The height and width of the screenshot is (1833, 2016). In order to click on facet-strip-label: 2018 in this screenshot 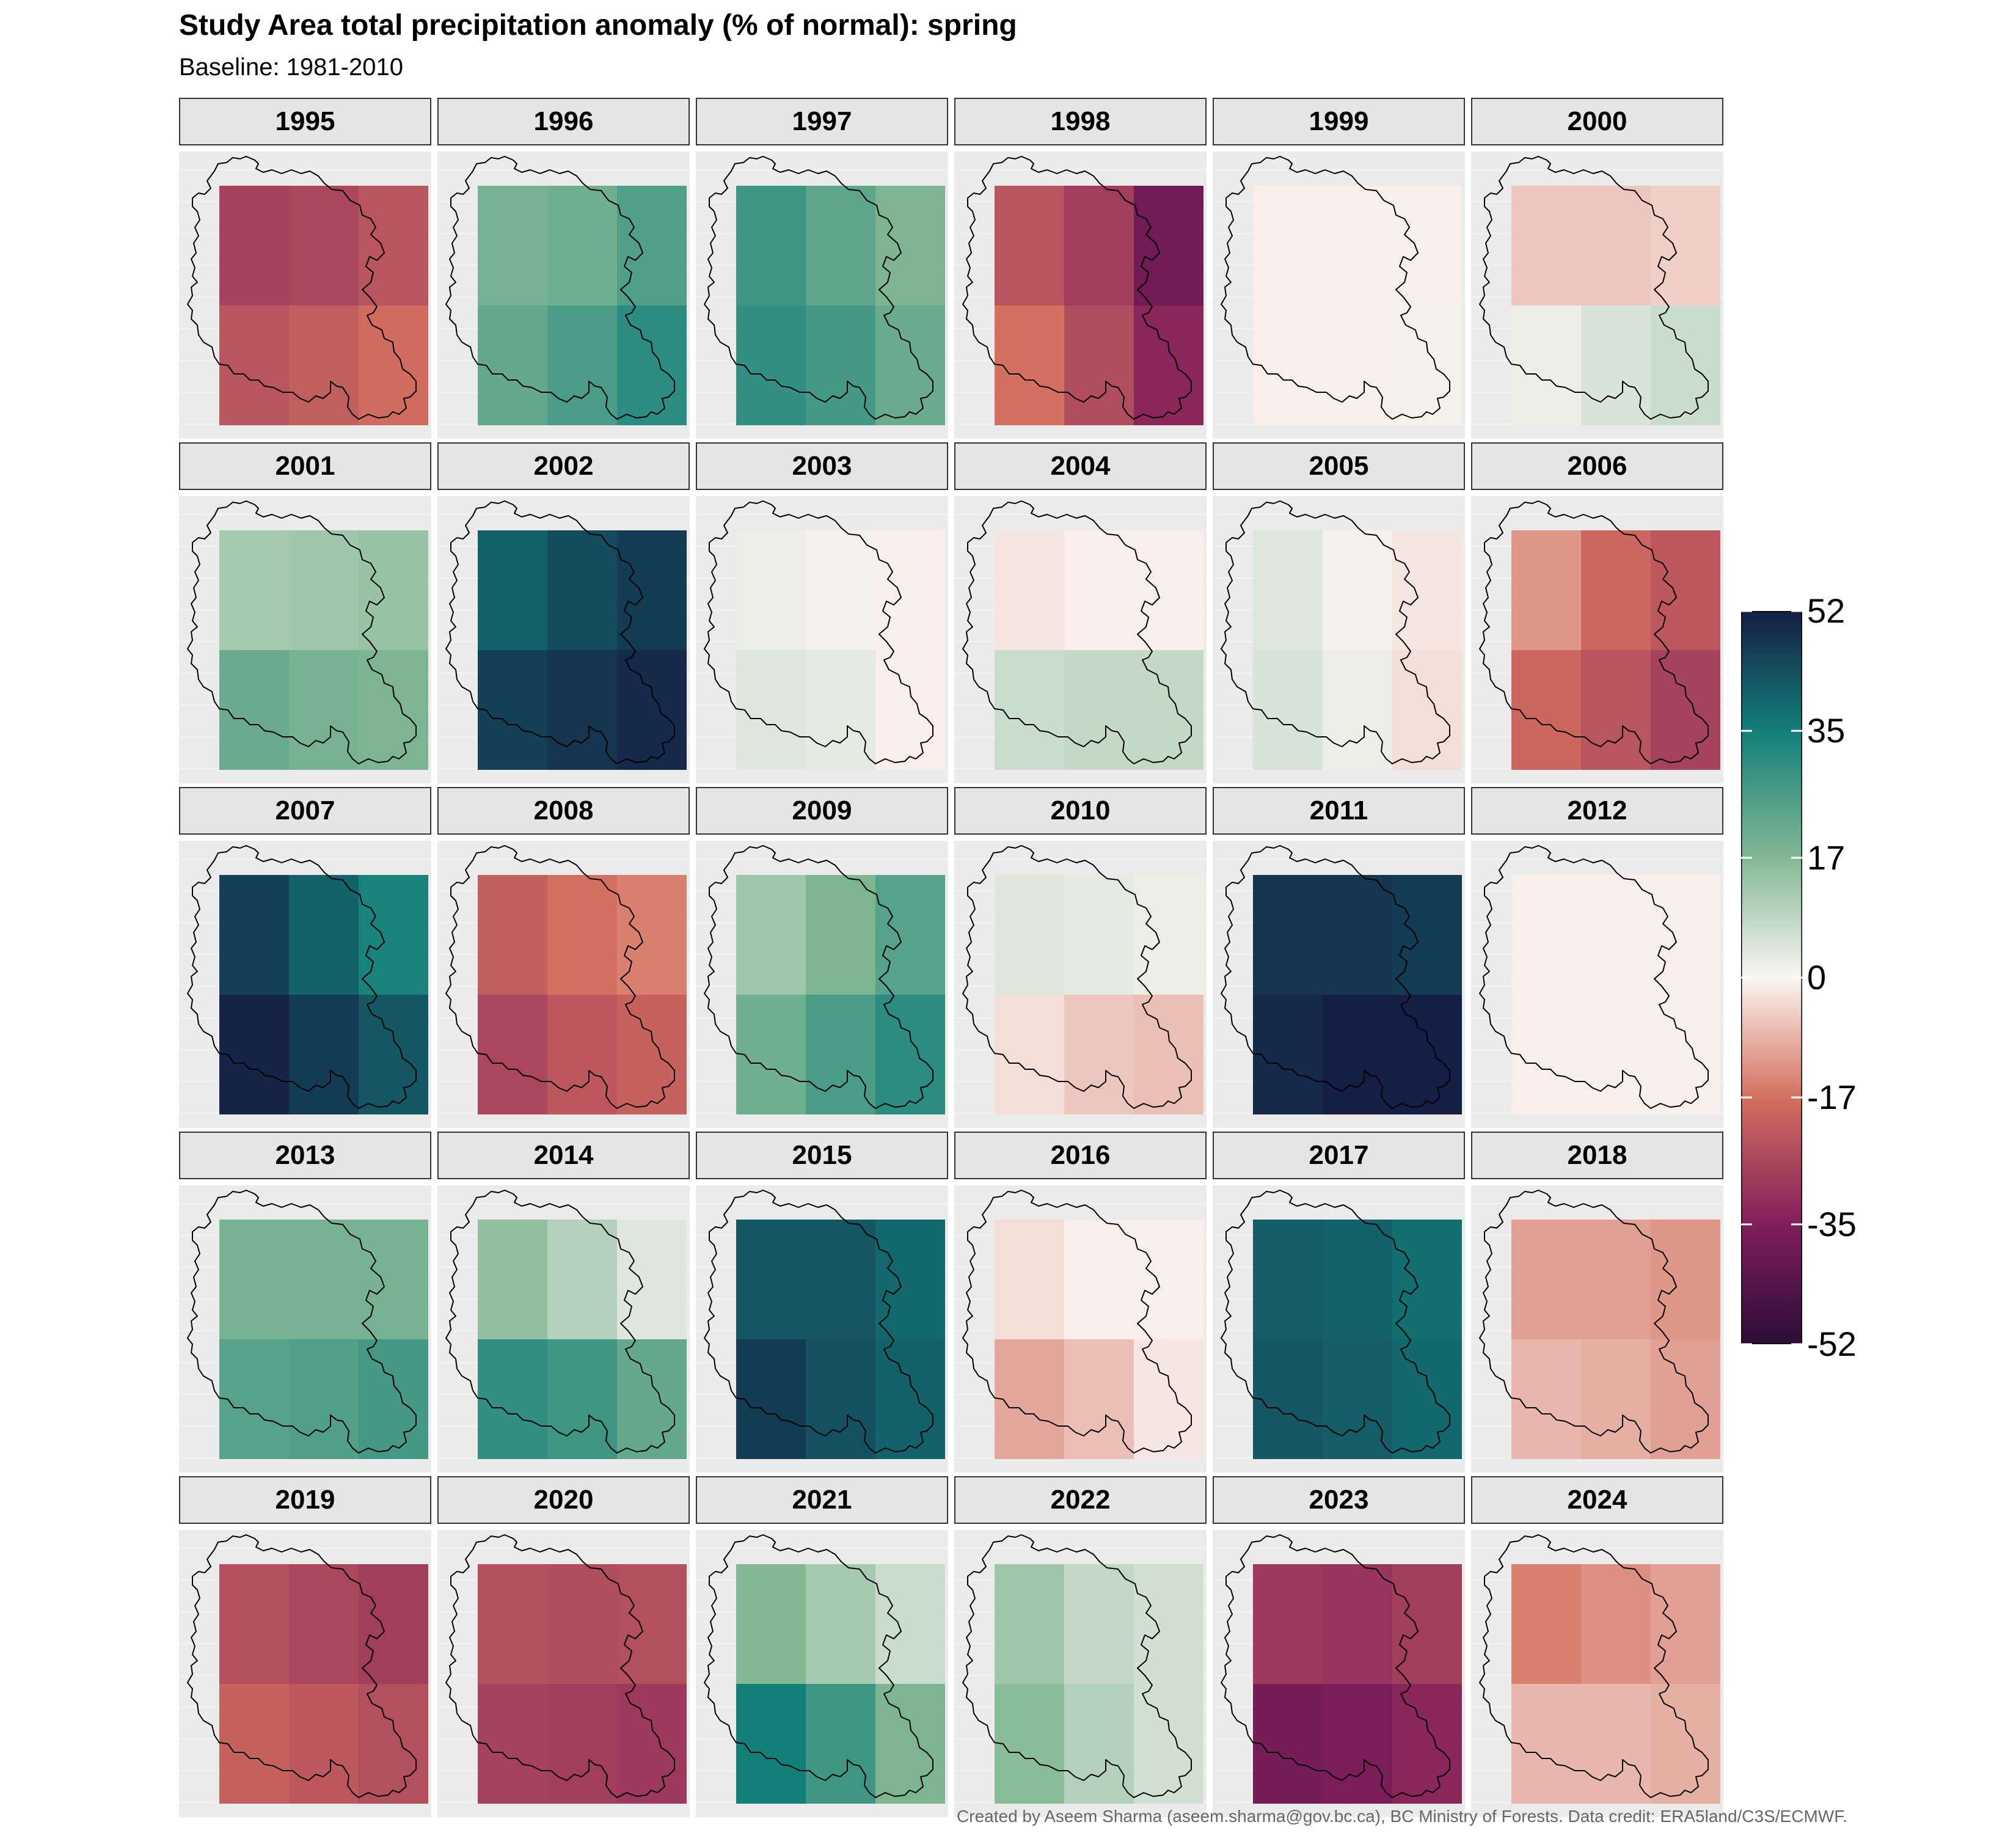, I will do `click(1597, 1155)`.